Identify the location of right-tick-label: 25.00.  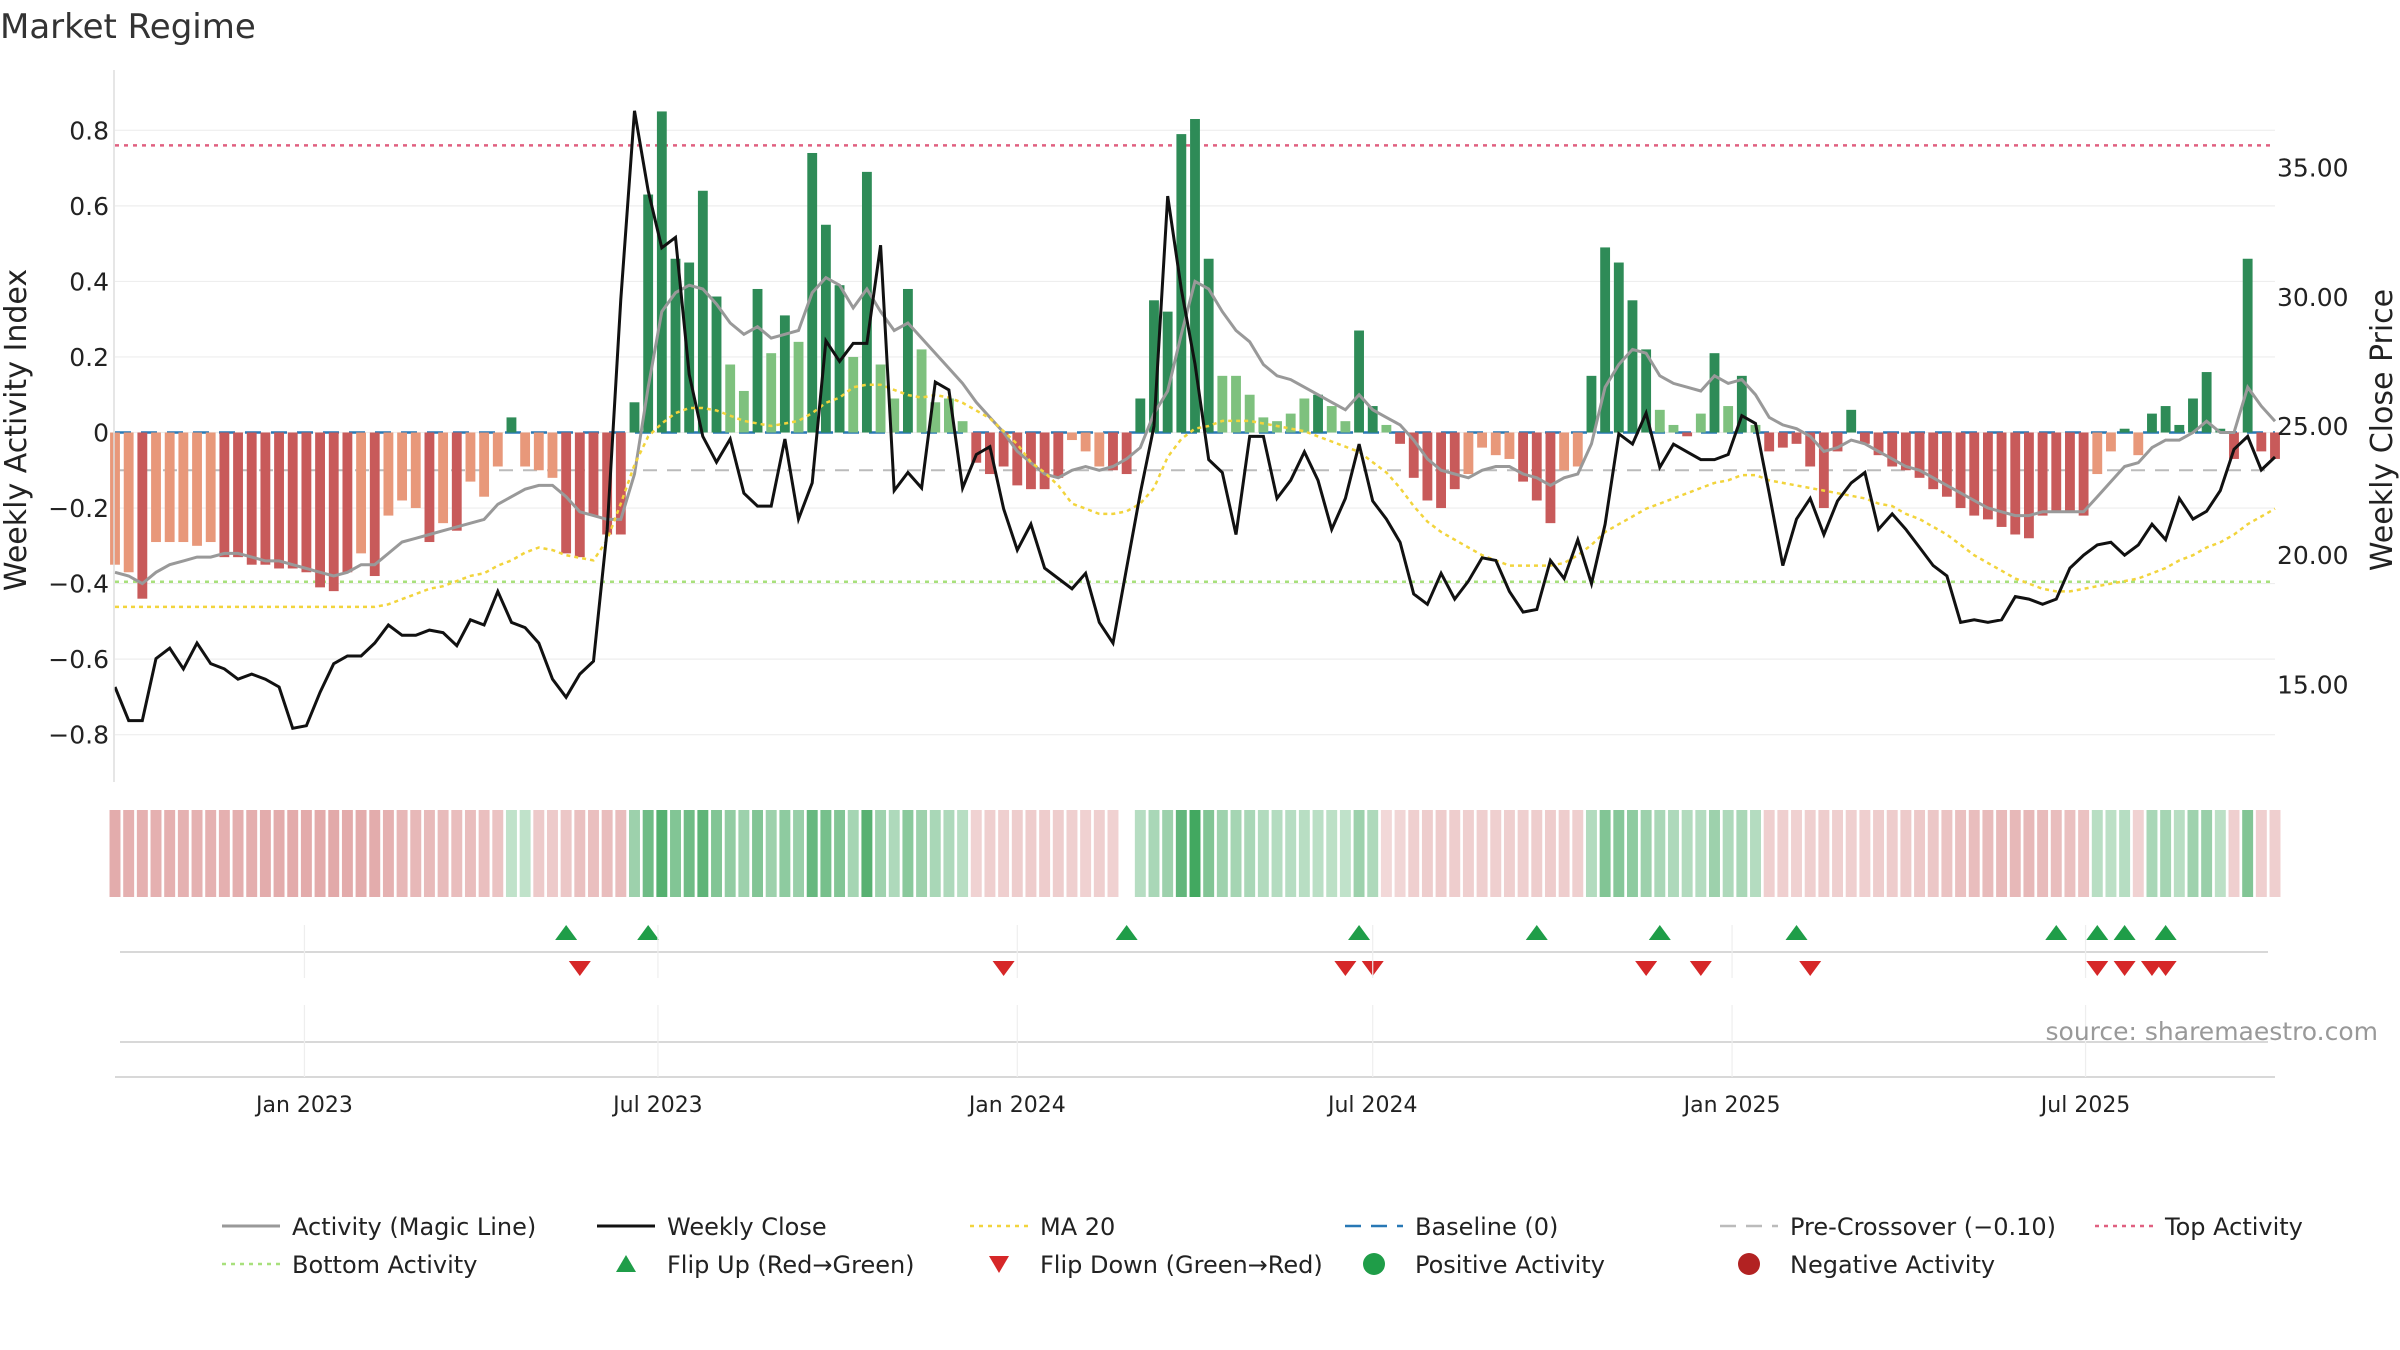
(2313, 426).